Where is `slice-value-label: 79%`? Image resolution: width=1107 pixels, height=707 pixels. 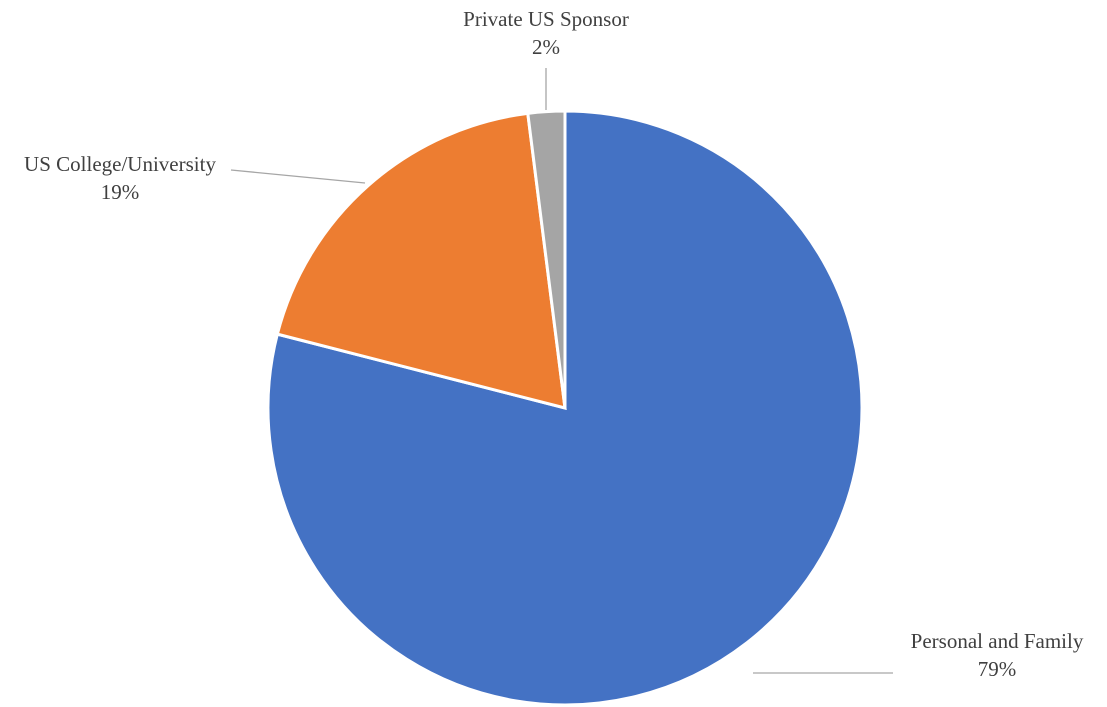 slice-value-label: 79% is located at coordinates (997, 669).